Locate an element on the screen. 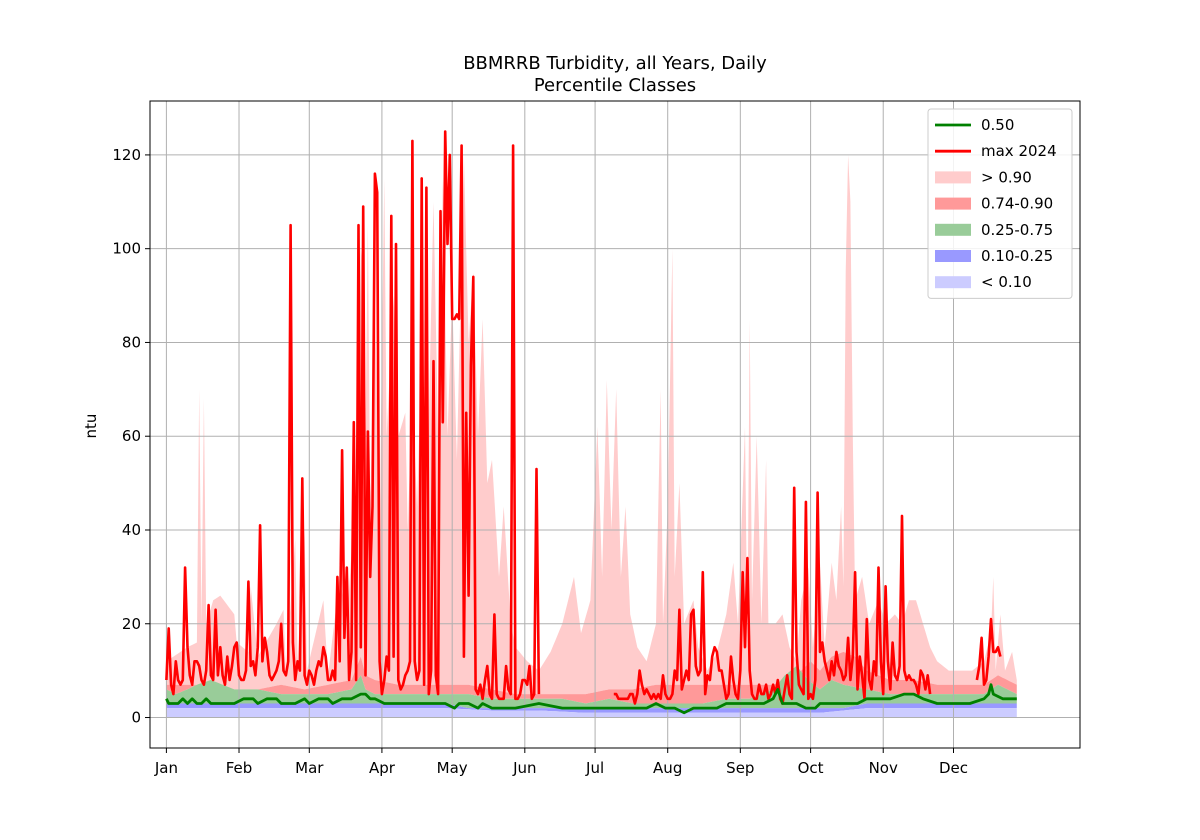 Image resolution: width=1200 pixels, height=840 pixels. legend-label: 0.50 is located at coordinates (997, 125).